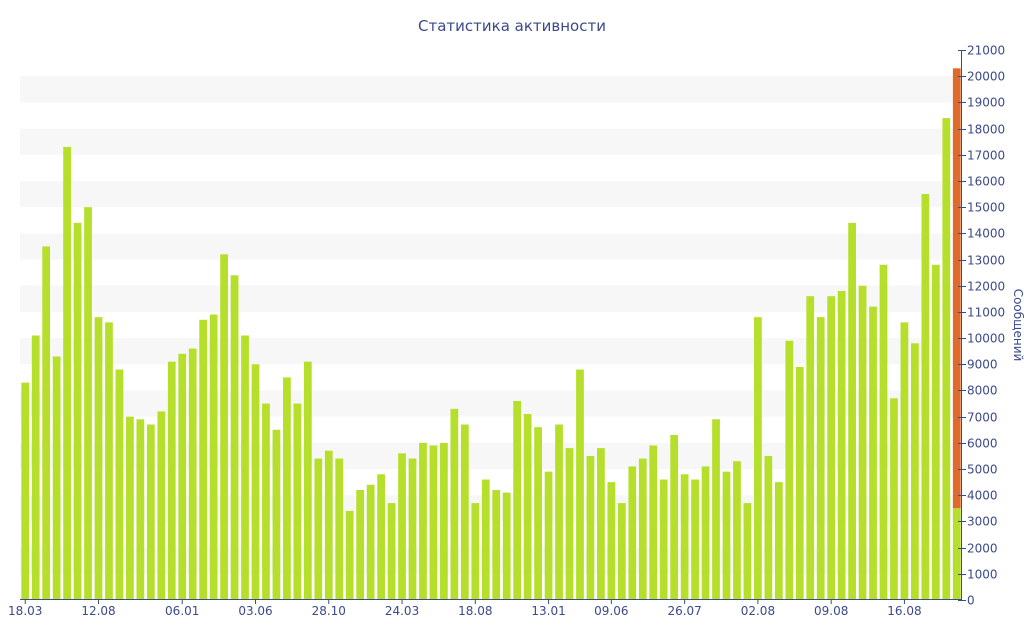 This screenshot has width=1024, height=644. What do you see at coordinates (986, 51) in the screenshot?
I see `y-tick-label: 21000` at bounding box center [986, 51].